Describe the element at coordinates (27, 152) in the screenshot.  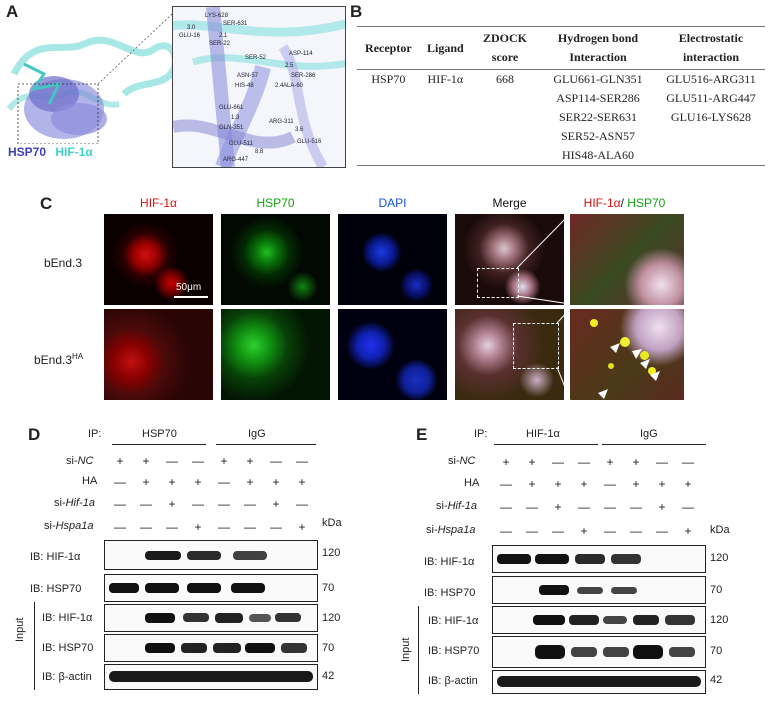
I see `legend-hsp70: HSP70` at that location.